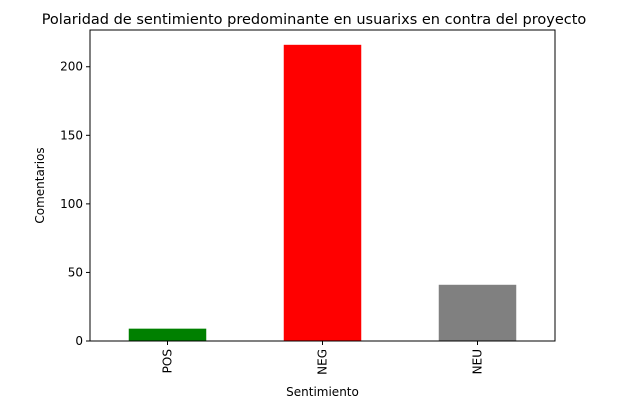  Describe the element at coordinates (71, 135) in the screenshot. I see `y-tick-label: 150` at that location.